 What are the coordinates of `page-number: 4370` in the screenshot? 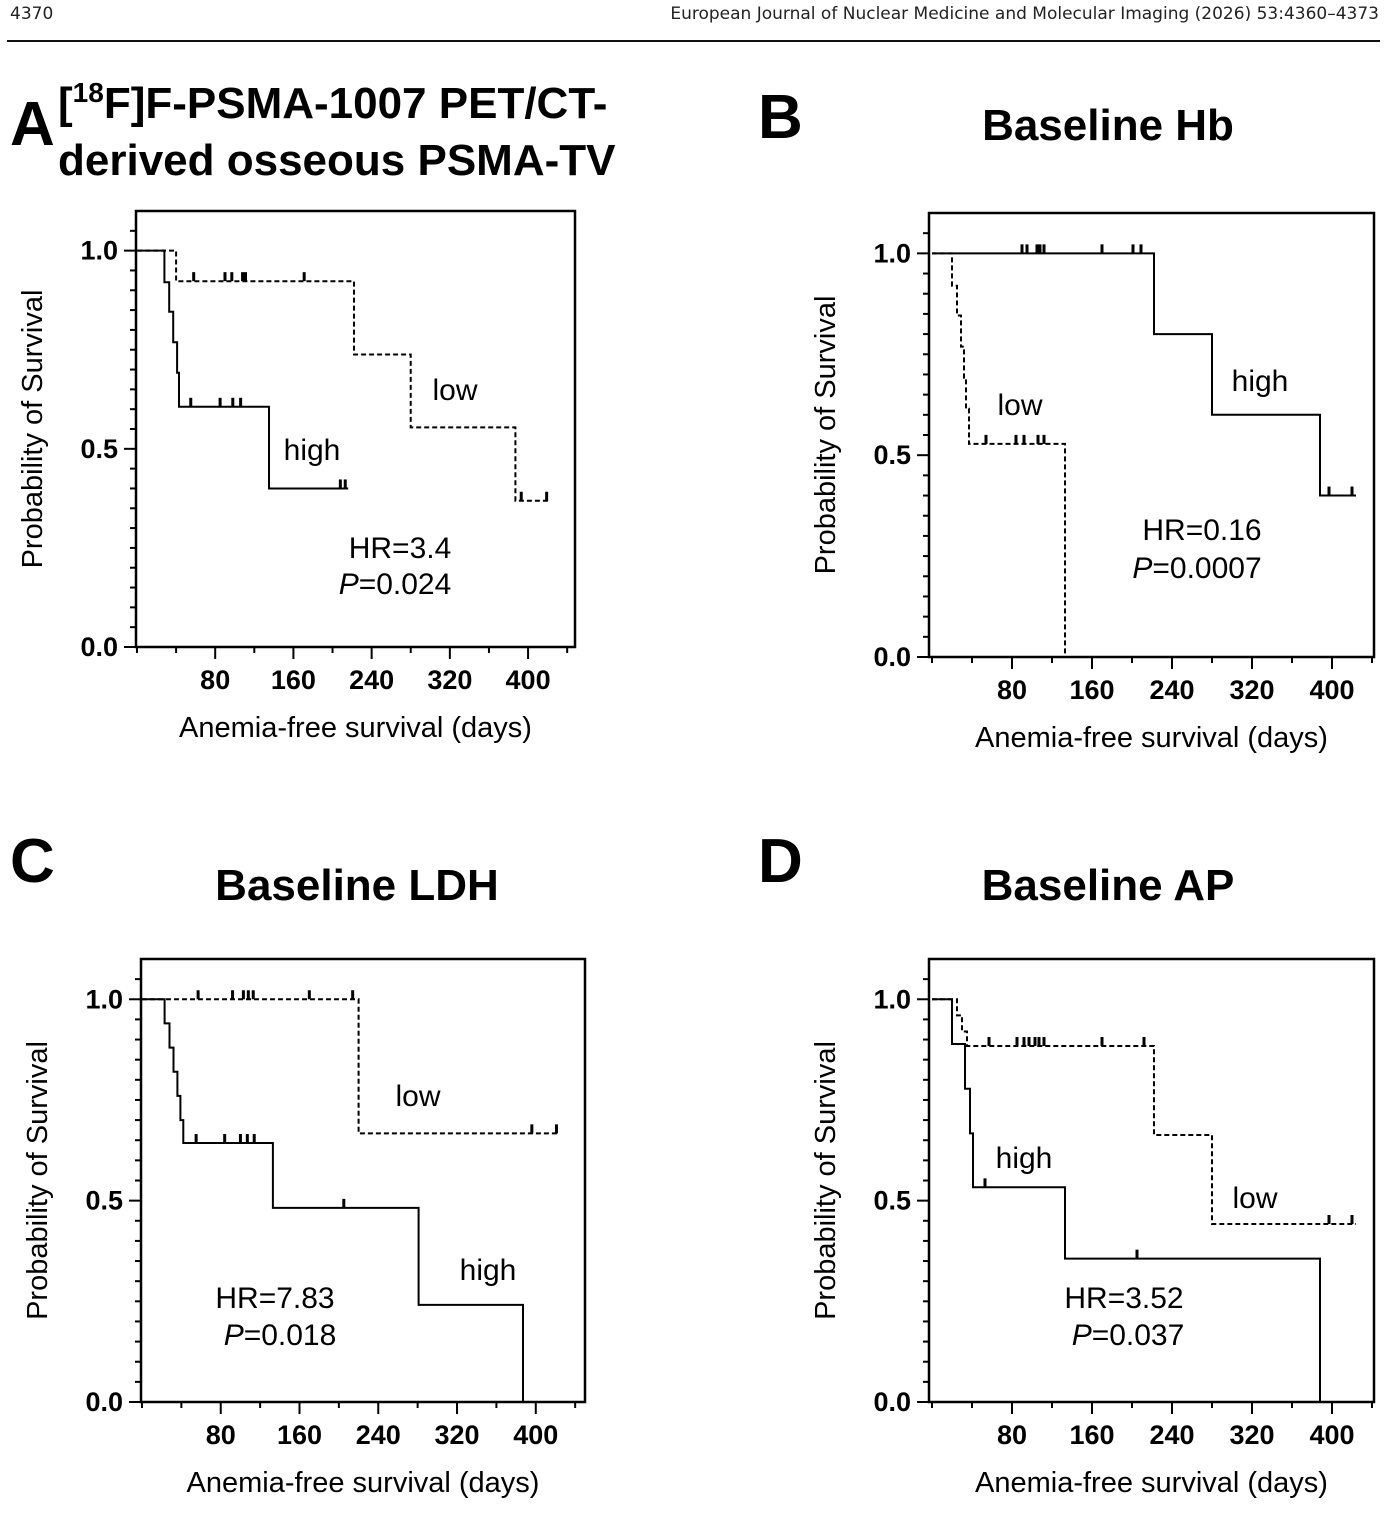 It's located at (32, 14).